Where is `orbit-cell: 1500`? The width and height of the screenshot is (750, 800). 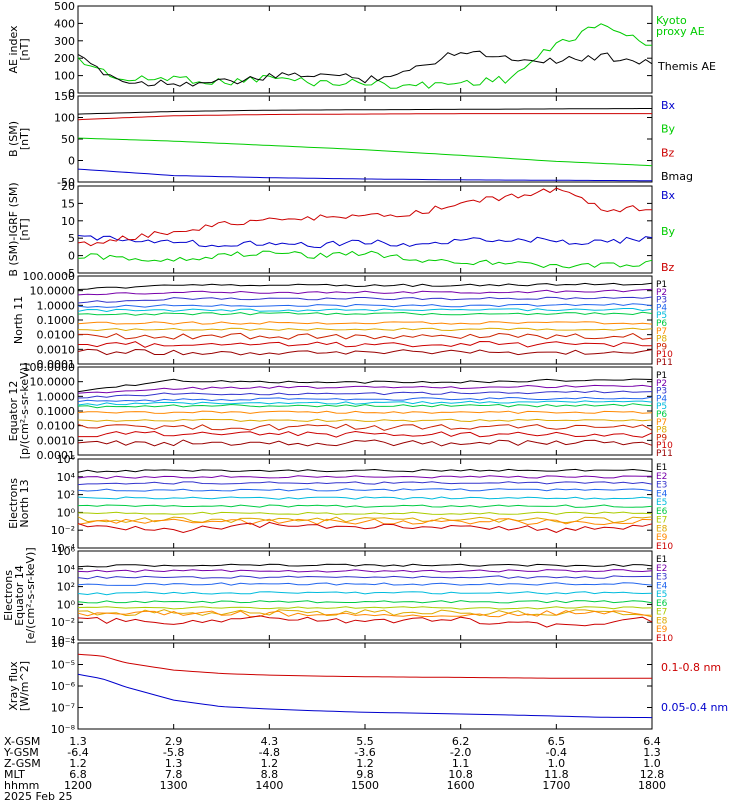 orbit-cell: 1500 is located at coordinates (365, 785).